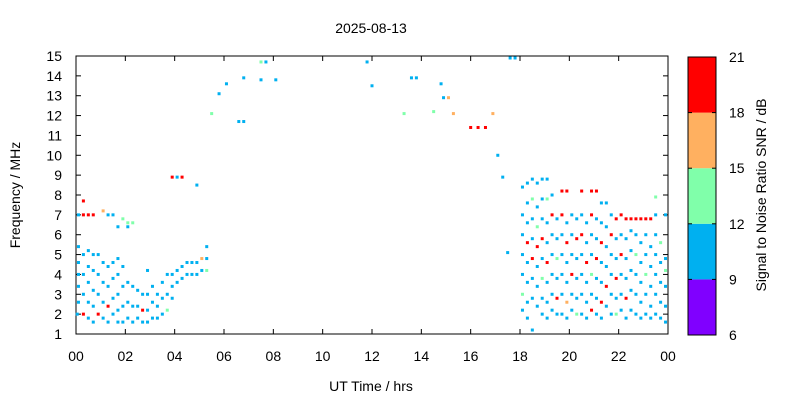 This screenshot has width=800, height=400. I want to click on y-tick-label: 5, so click(58, 255).